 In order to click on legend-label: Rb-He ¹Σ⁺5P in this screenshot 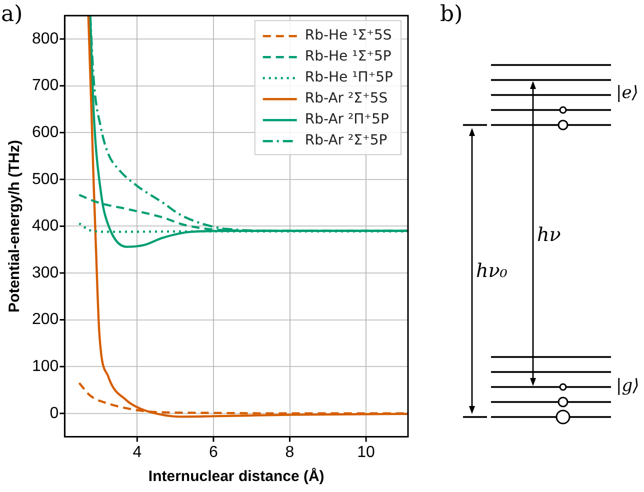, I will do `click(348, 56)`.